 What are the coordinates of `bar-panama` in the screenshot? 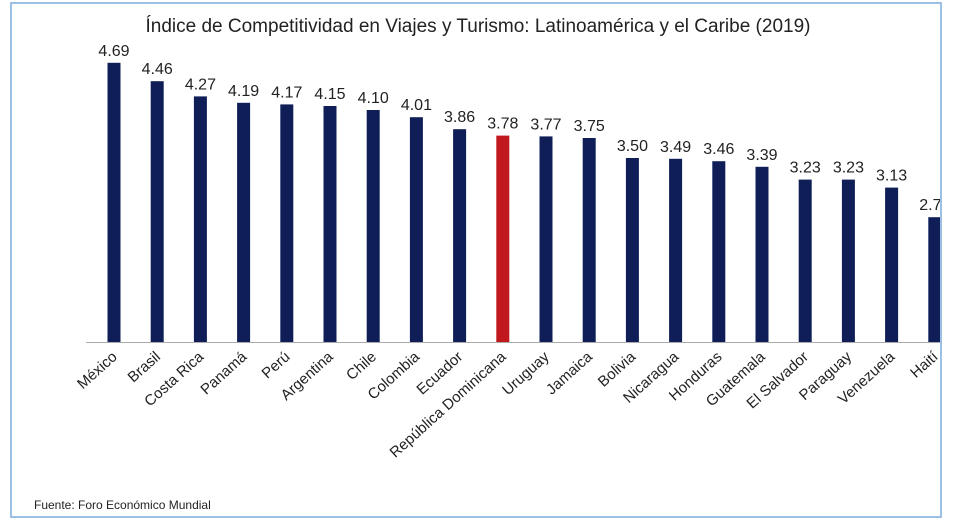 It's located at (244, 222).